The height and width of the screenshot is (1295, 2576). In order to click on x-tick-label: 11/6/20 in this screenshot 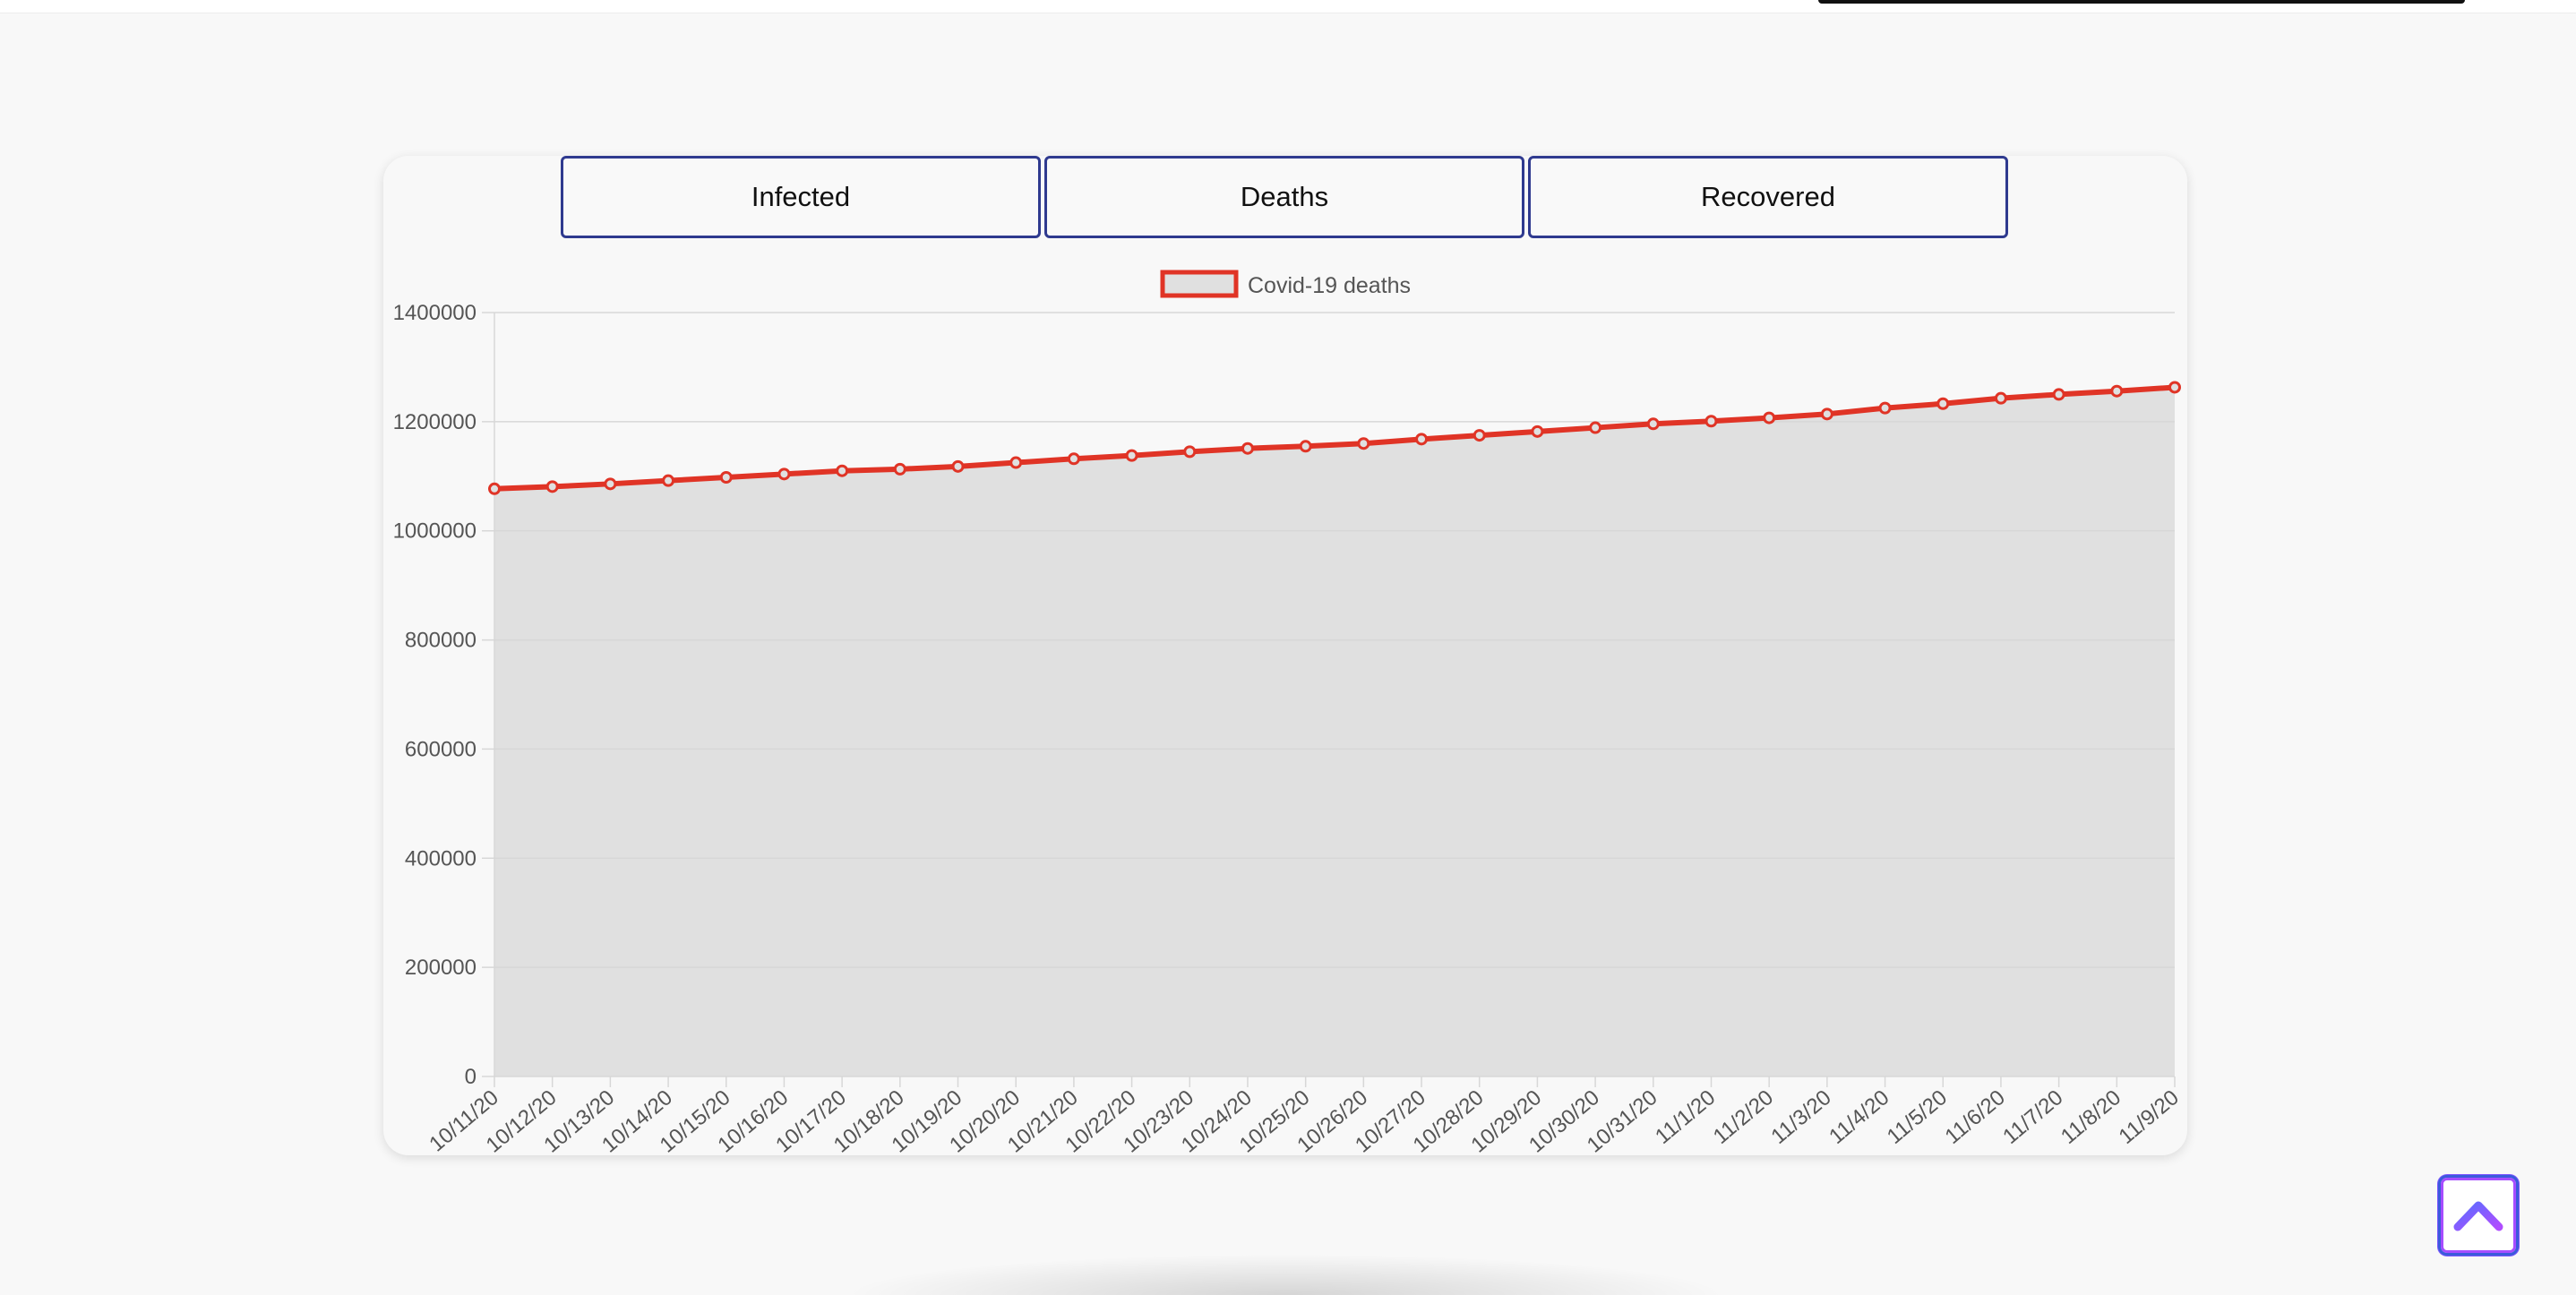, I will do `click(1974, 1117)`.